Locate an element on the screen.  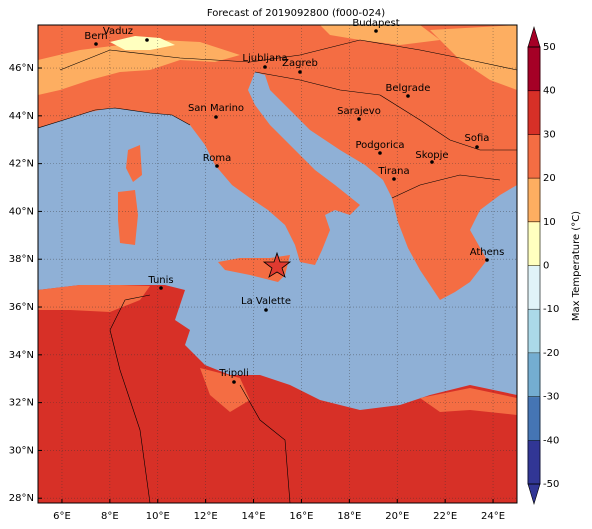
x-tick-label: 18°E is located at coordinates (349, 516).